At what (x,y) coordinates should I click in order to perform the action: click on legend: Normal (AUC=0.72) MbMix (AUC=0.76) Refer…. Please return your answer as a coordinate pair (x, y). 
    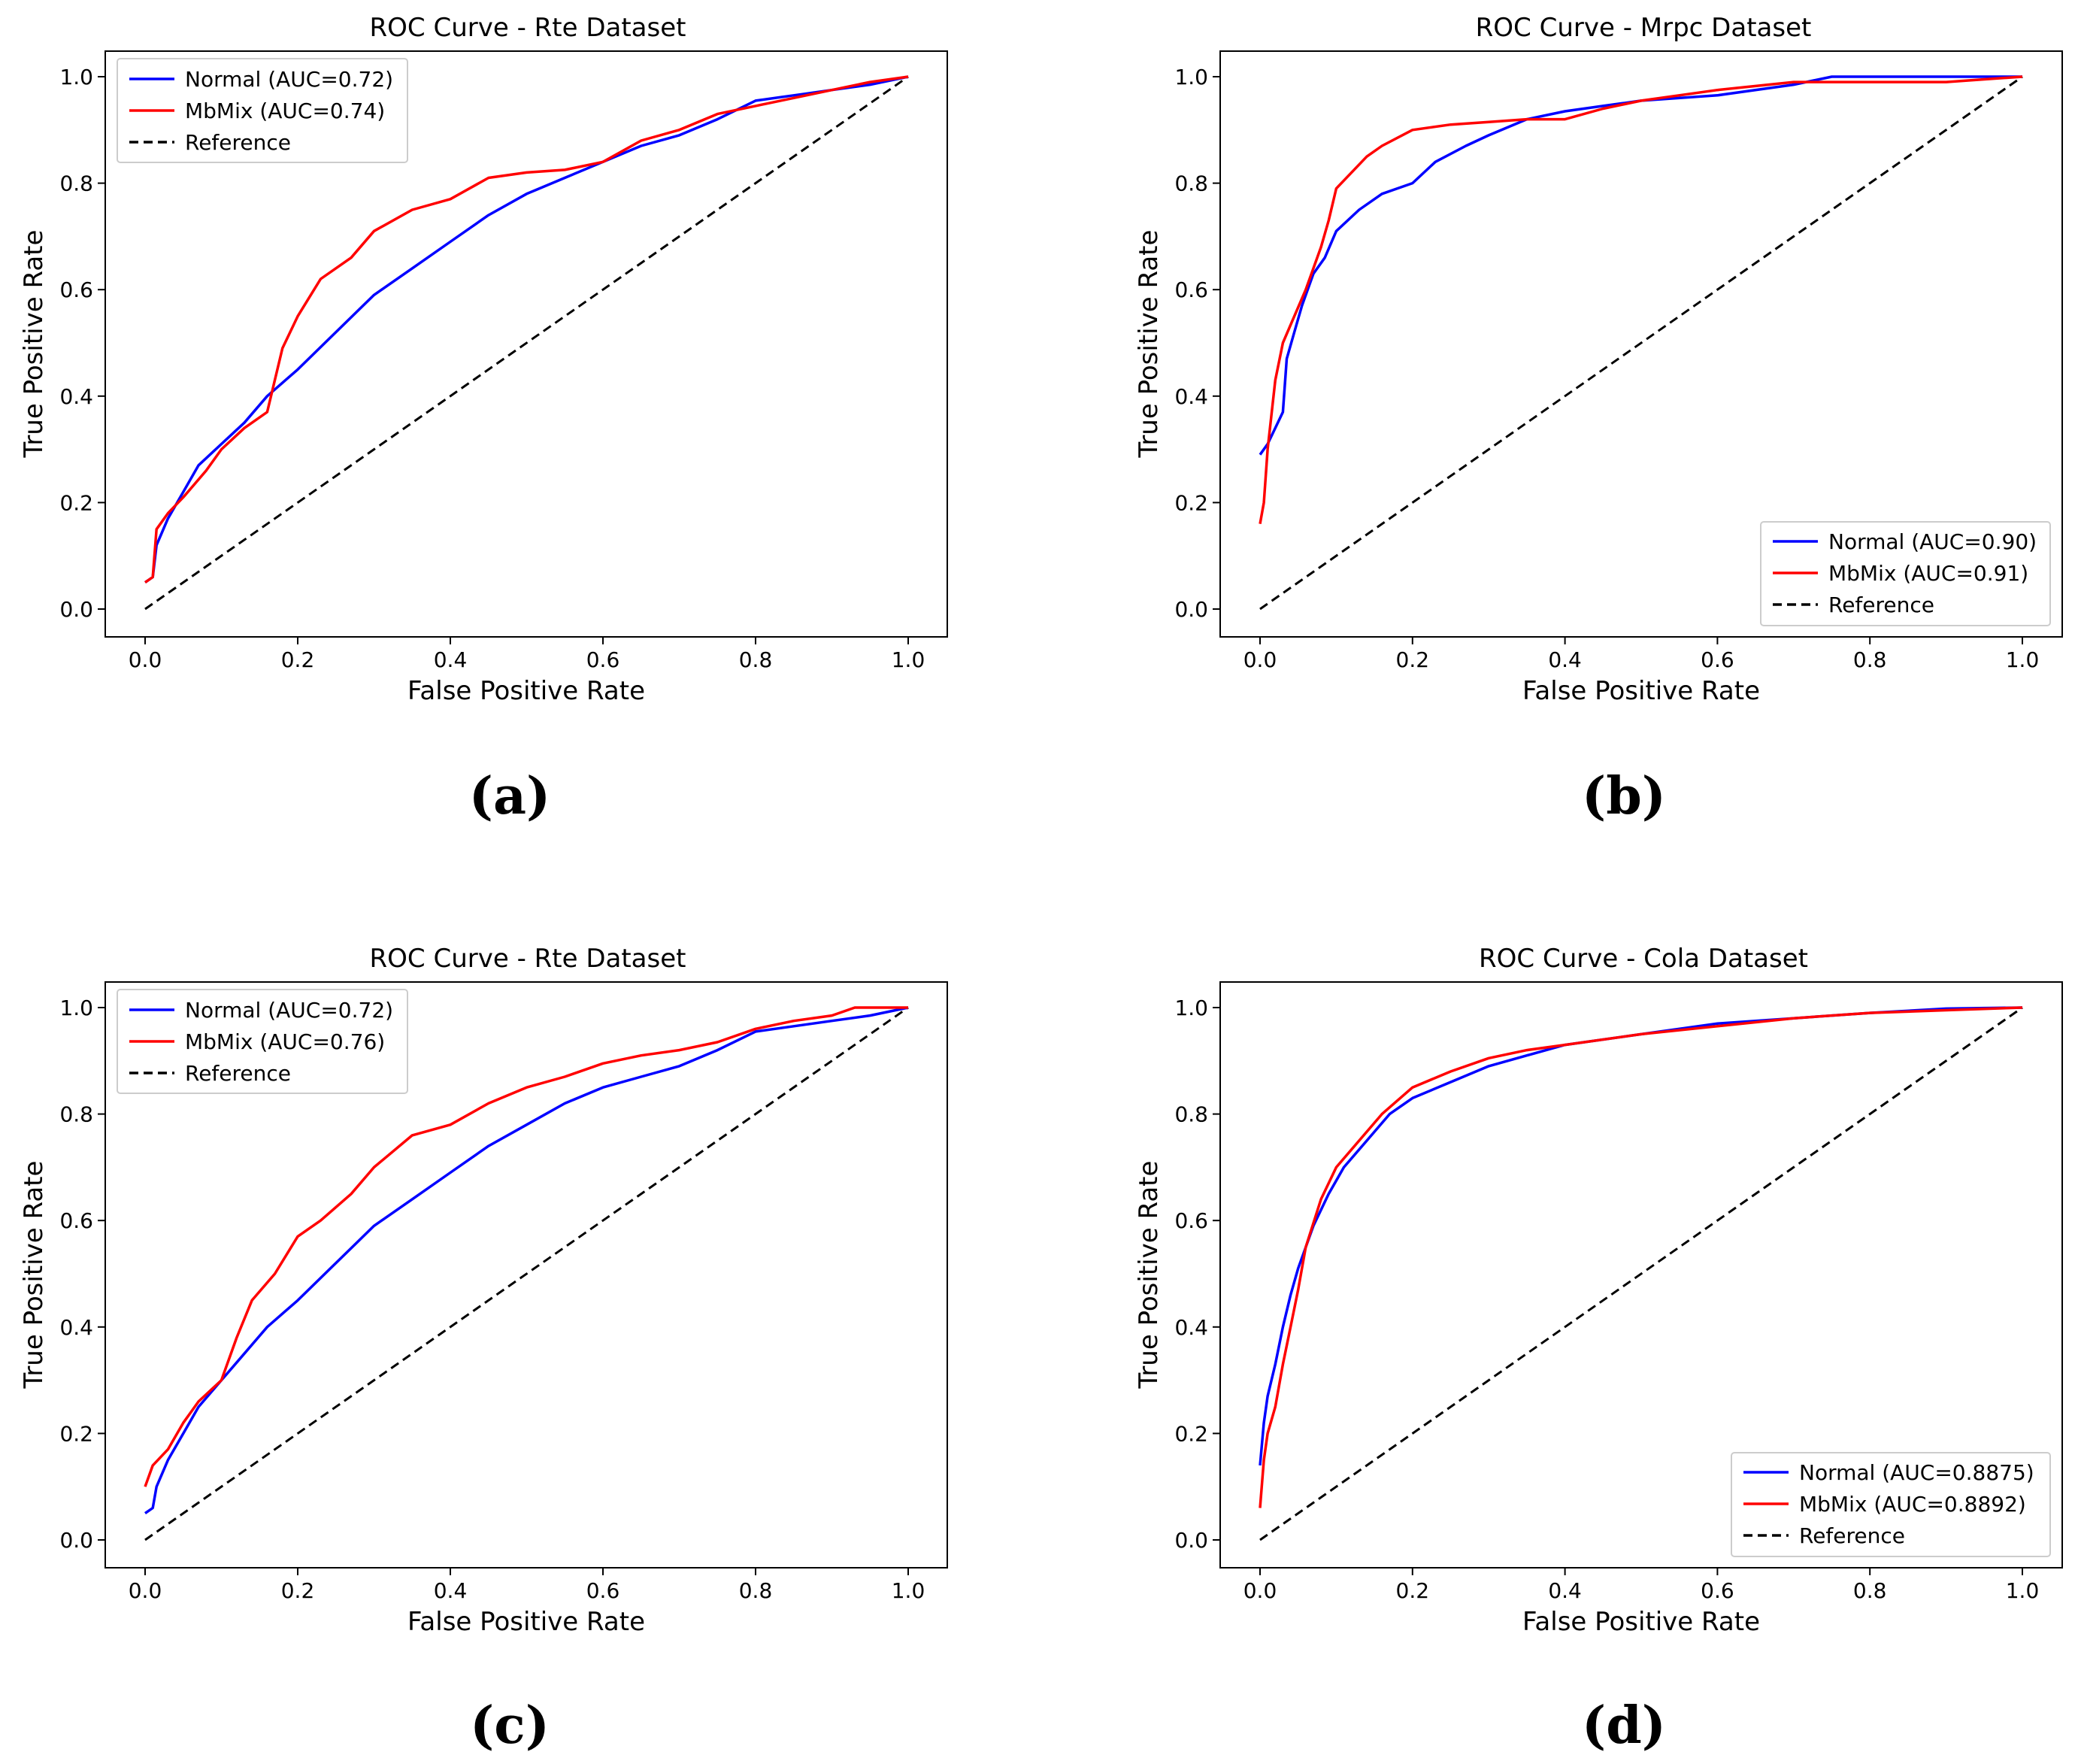
    Looking at the image, I should click on (263, 1041).